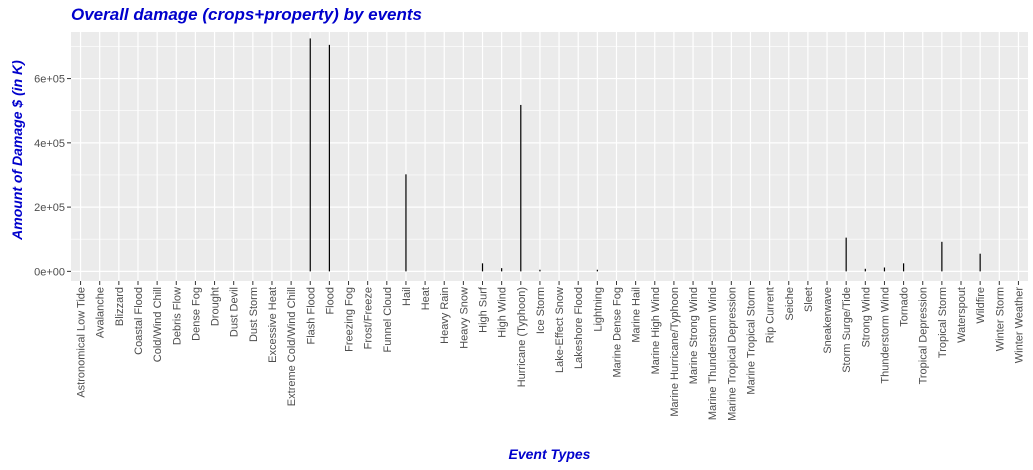 Image resolution: width=1033 pixels, height=470 pixels. I want to click on x-tick-label: Winter Weather, so click(1019, 325).